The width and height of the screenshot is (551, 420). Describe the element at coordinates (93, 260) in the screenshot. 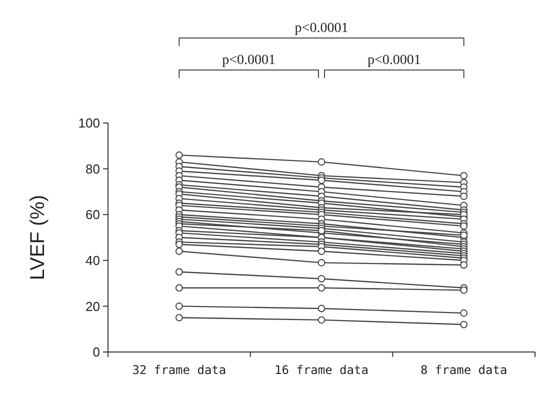

I see `y-tick-label: 40` at that location.